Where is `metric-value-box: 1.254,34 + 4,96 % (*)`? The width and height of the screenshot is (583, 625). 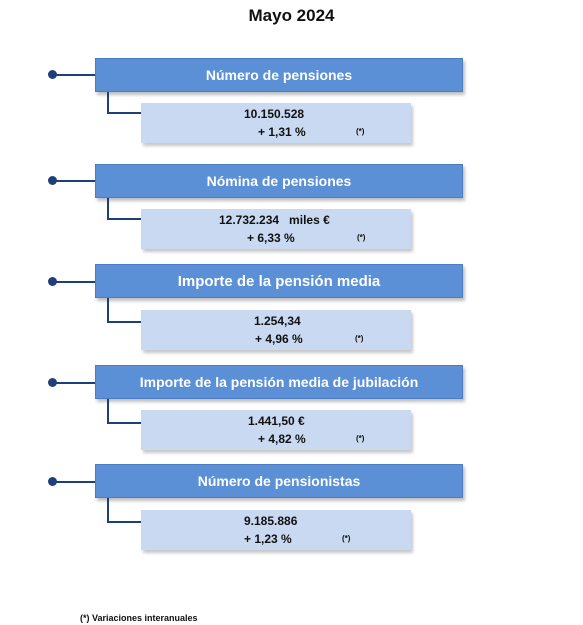
metric-value-box: 1.254,34 + 4,96 % (*) is located at coordinates (276, 330).